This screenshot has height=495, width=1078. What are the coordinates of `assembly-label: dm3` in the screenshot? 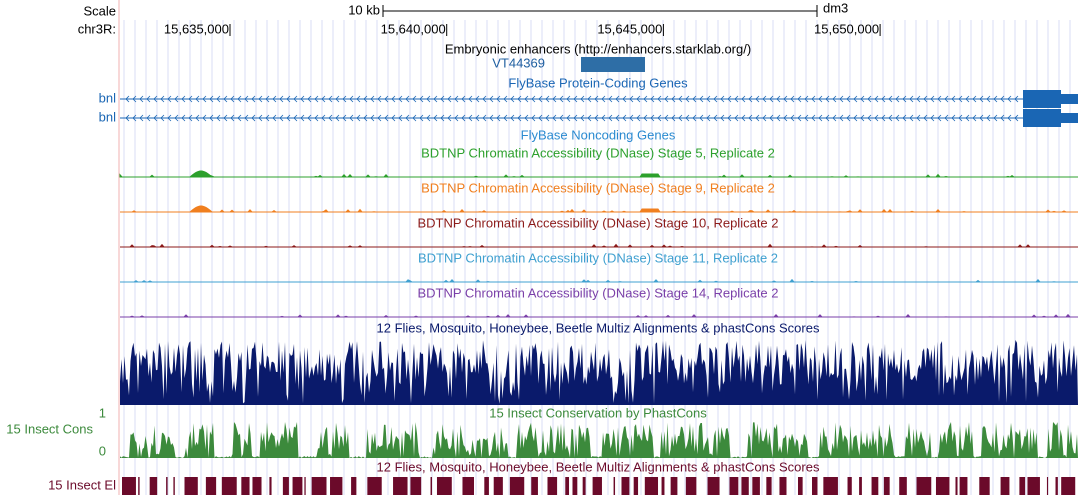 It's located at (835, 7).